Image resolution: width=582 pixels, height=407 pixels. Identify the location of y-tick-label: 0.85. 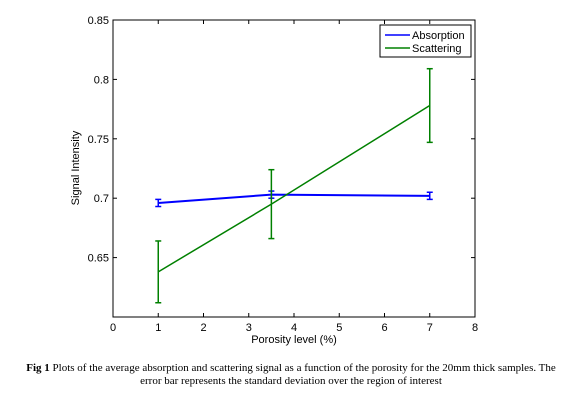
(98, 21).